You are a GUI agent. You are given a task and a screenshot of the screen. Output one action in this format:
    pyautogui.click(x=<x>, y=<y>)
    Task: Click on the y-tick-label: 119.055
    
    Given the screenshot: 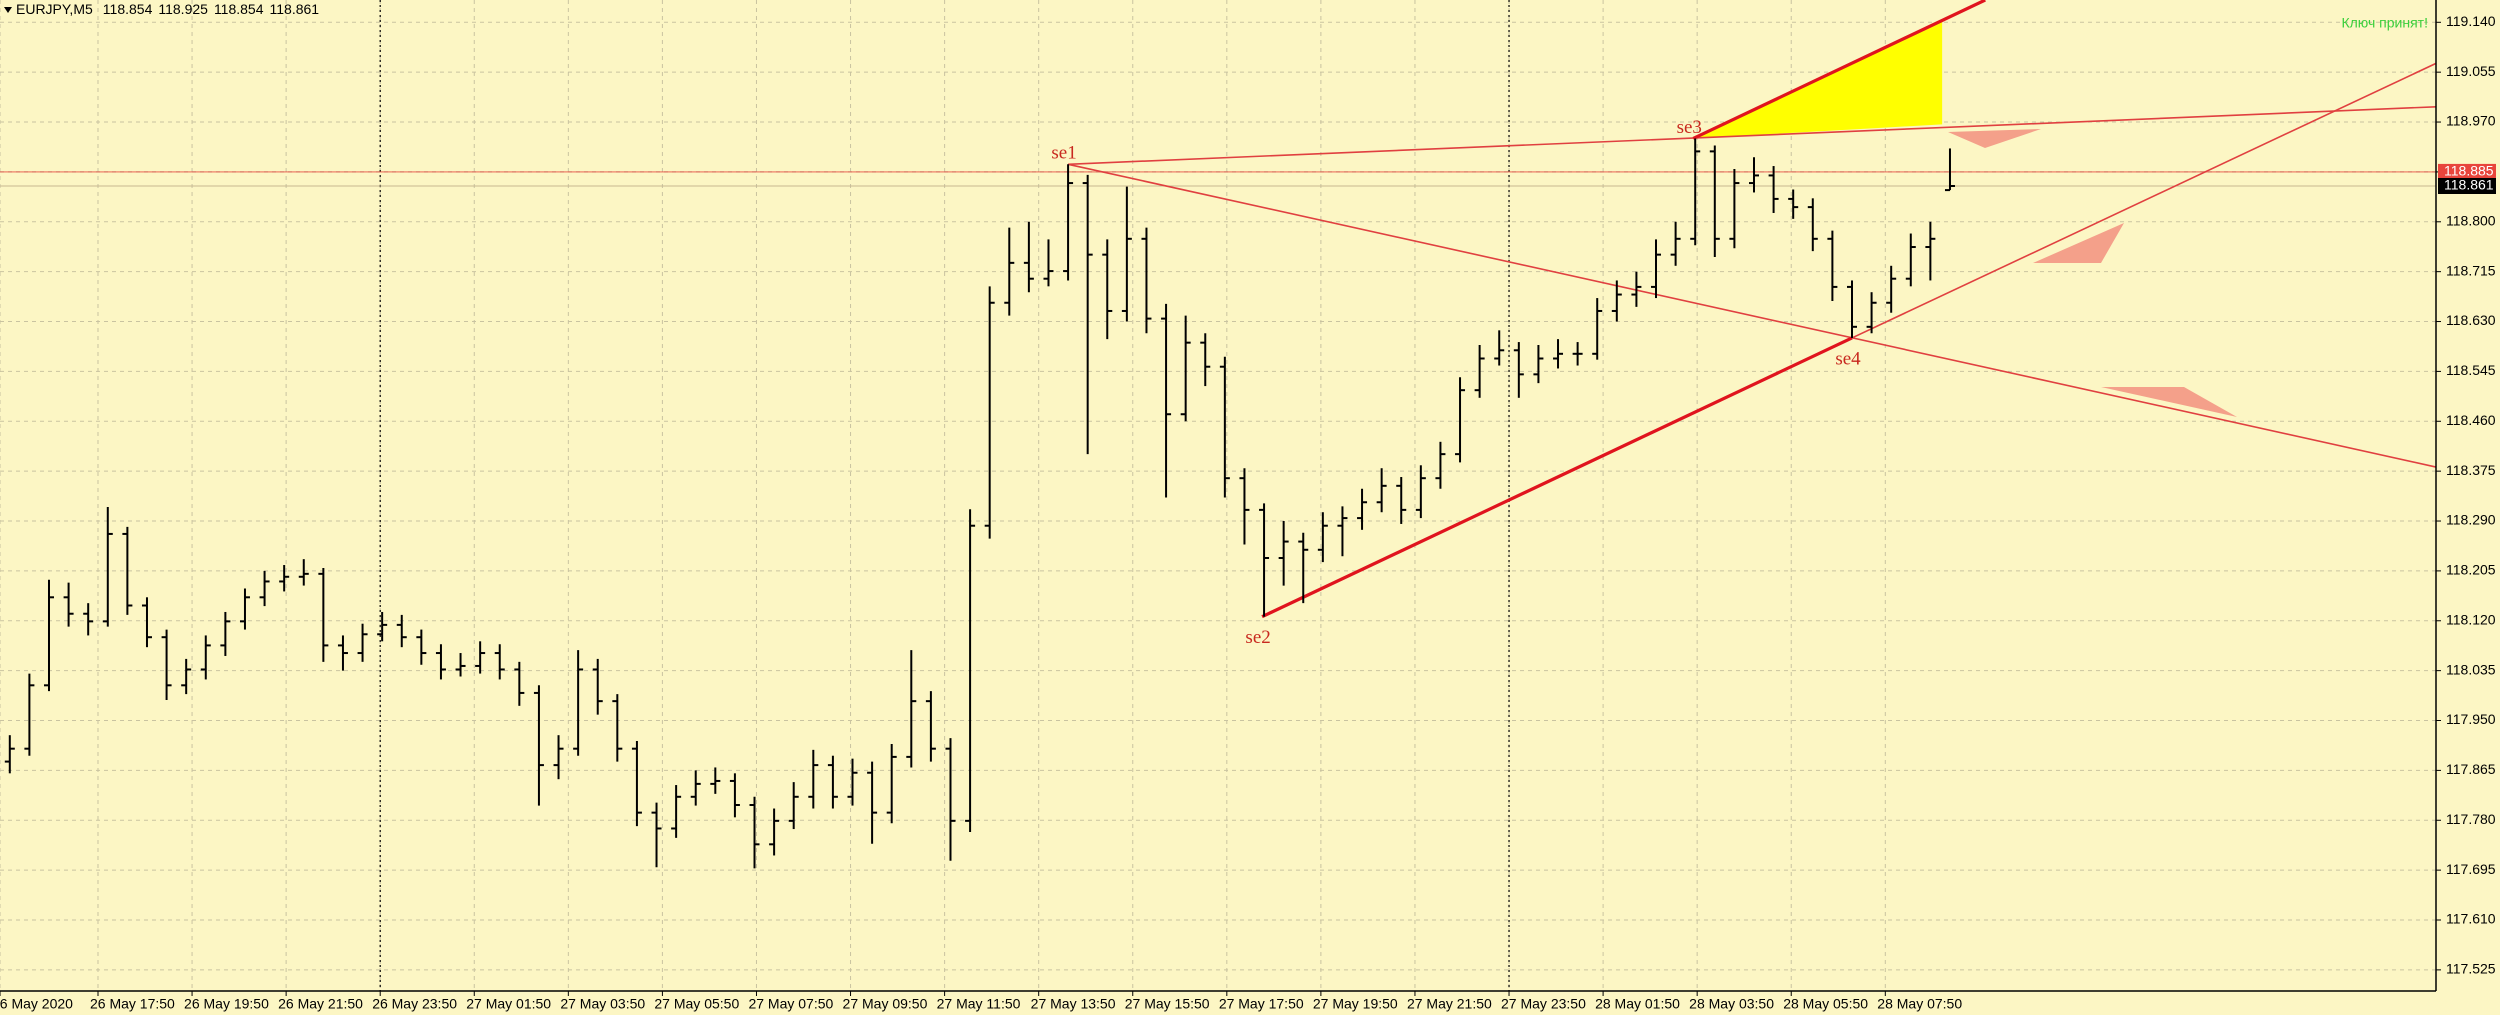 What is the action you would take?
    pyautogui.click(x=2471, y=71)
    